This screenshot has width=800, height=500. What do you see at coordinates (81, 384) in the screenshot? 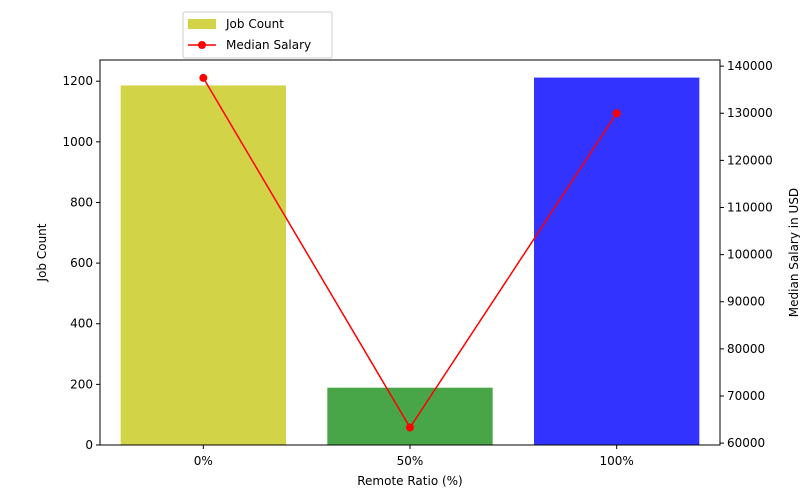
I see `left-tick-label: 200` at bounding box center [81, 384].